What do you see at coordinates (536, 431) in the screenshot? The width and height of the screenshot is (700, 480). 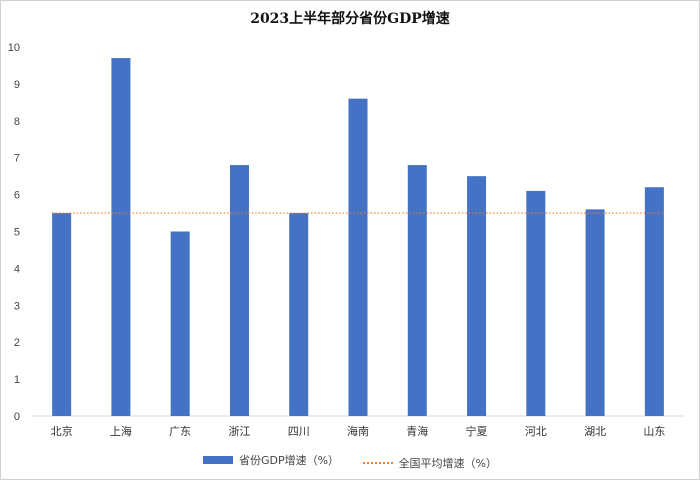 I see `x-tick-label: 河北` at bounding box center [536, 431].